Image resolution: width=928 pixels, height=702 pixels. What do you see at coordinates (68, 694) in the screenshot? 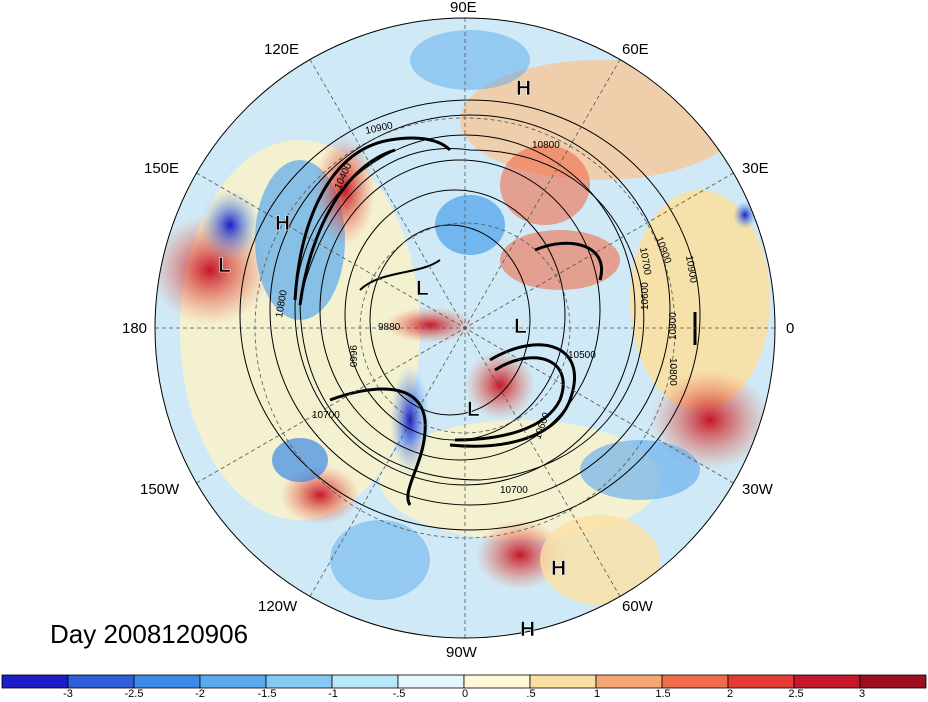
I see `colorbar-tick-label: -3` at bounding box center [68, 694].